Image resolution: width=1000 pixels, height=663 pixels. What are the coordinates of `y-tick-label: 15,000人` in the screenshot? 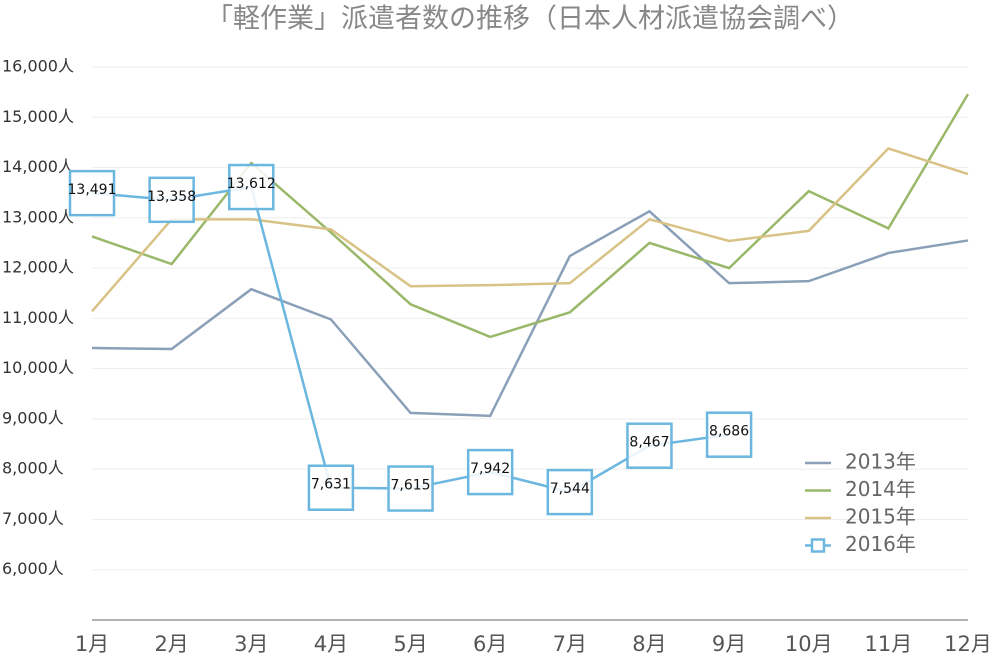 It's located at (38, 116).